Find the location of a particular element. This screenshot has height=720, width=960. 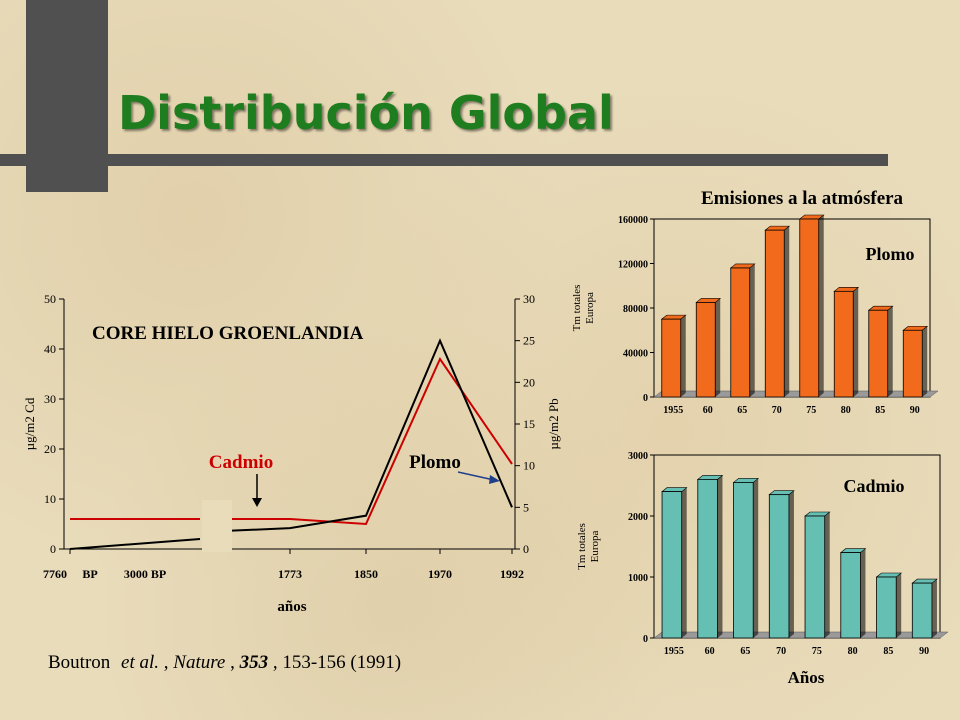

left-y-tick-label: 10 is located at coordinates (50, 499).